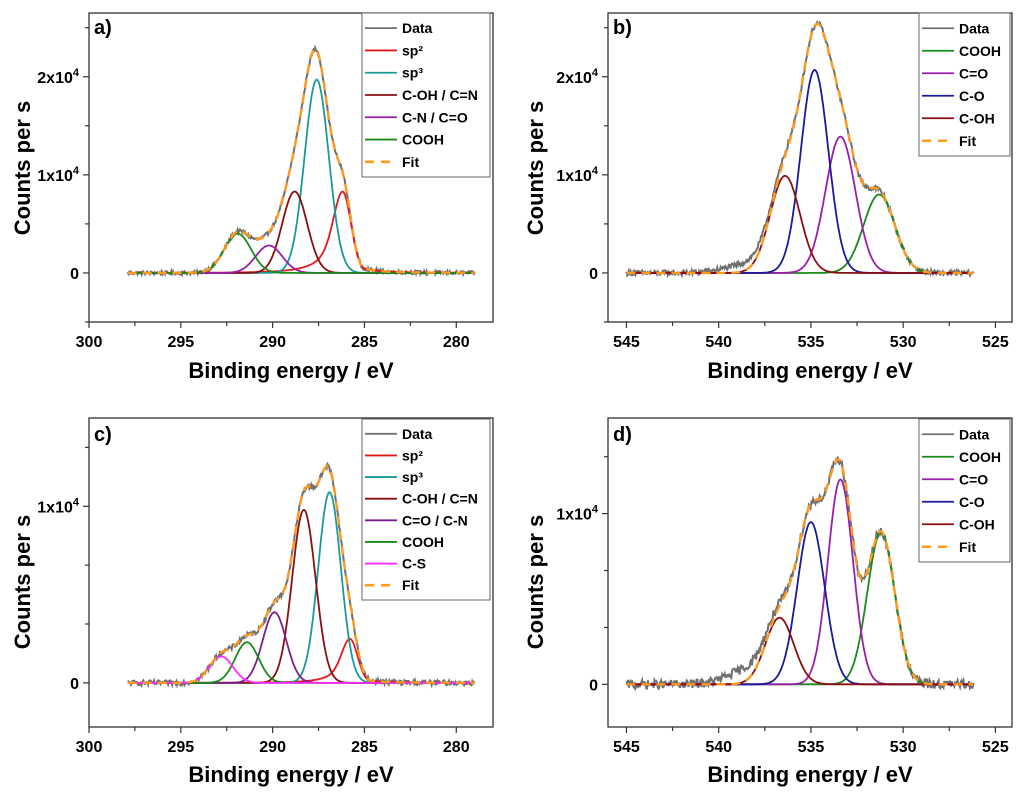 This screenshot has width=1024, height=792. Describe the element at coordinates (414, 564) in the screenshot. I see `legend-label: C-S` at that location.